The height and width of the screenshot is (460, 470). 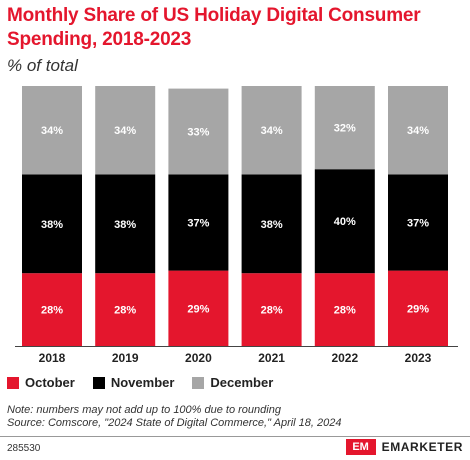 What do you see at coordinates (242, 382) in the screenshot?
I see `legend-label-december: December` at bounding box center [242, 382].